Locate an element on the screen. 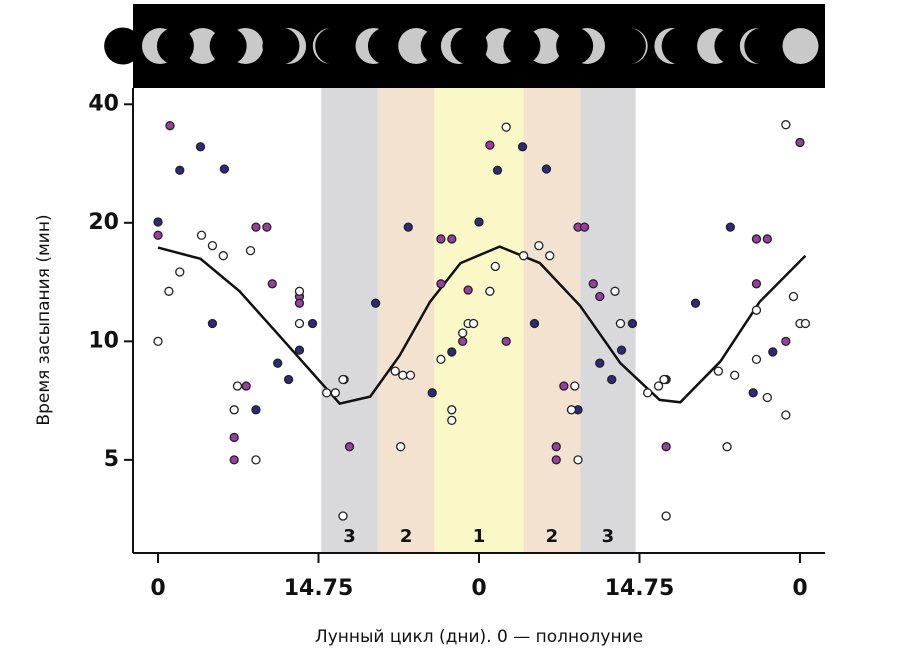  x-tick-label: 14.75 is located at coordinates (319, 588).